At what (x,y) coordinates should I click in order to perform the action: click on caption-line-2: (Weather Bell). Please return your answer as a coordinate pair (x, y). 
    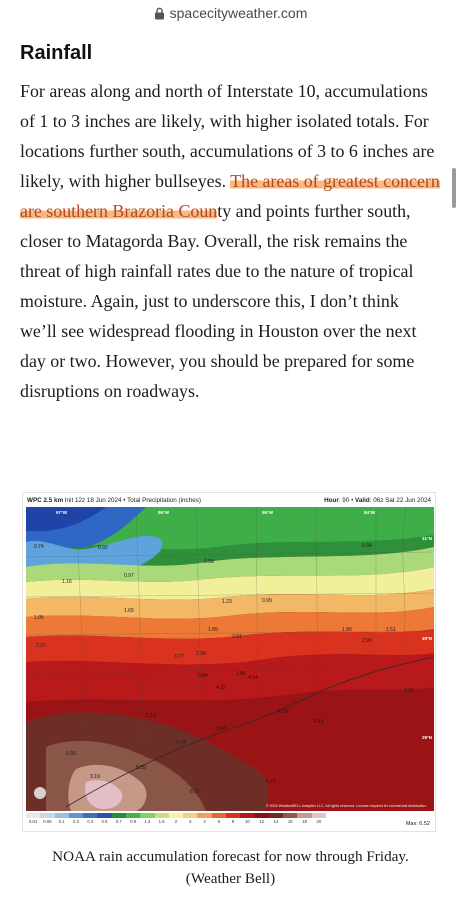
    Looking at the image, I should click on (230, 878).